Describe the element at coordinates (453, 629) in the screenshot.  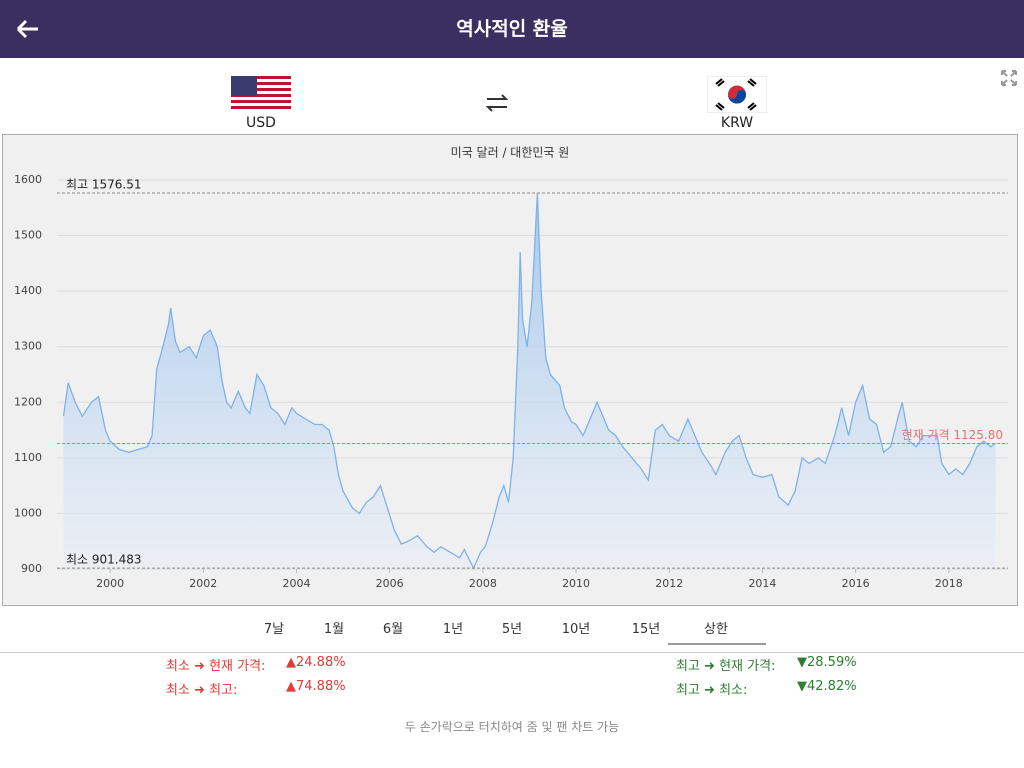
I see `range-tab: 1년` at that location.